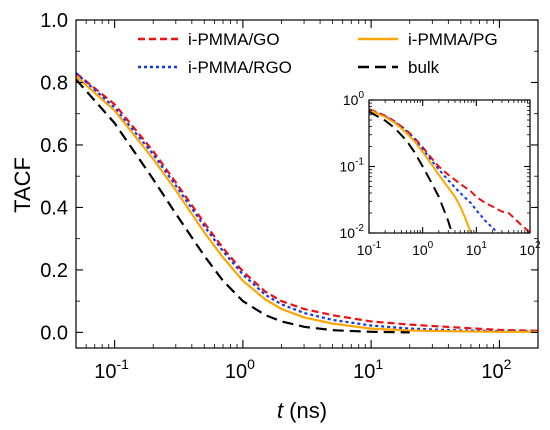  Describe the element at coordinates (477, 249) in the screenshot. I see `inset-x-tick-label: 10¹` at that location.